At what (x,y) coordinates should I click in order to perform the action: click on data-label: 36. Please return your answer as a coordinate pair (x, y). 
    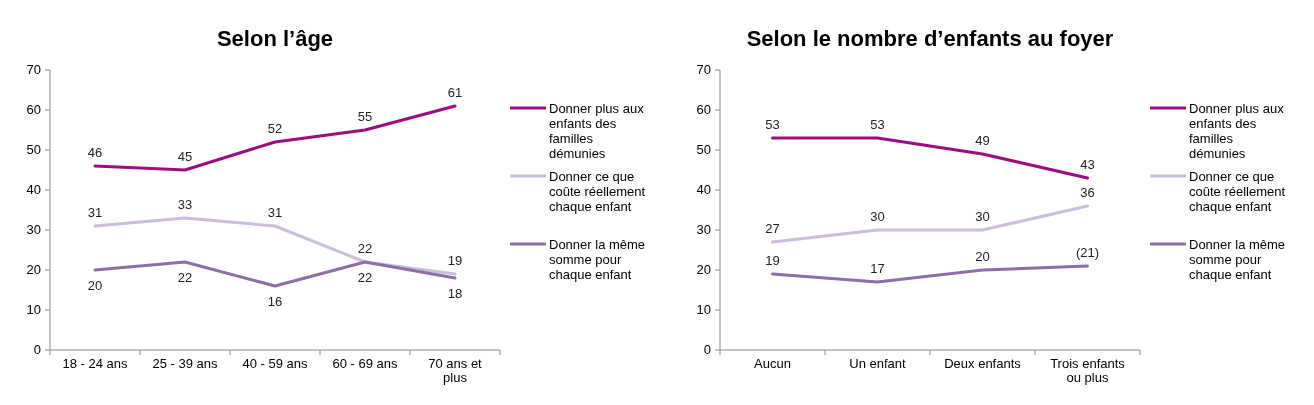
    Looking at the image, I should click on (1087, 192).